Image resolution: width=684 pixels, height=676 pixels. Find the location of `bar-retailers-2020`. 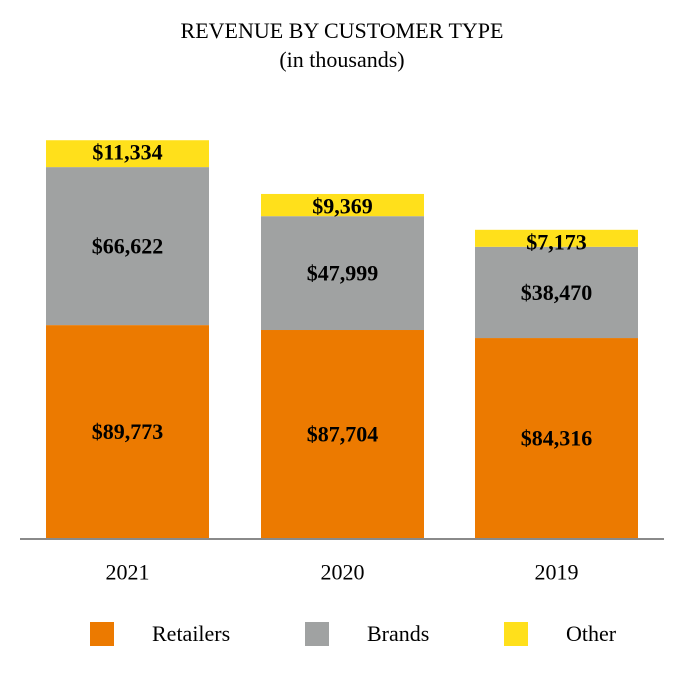

bar-retailers-2020 is located at coordinates (342, 434).